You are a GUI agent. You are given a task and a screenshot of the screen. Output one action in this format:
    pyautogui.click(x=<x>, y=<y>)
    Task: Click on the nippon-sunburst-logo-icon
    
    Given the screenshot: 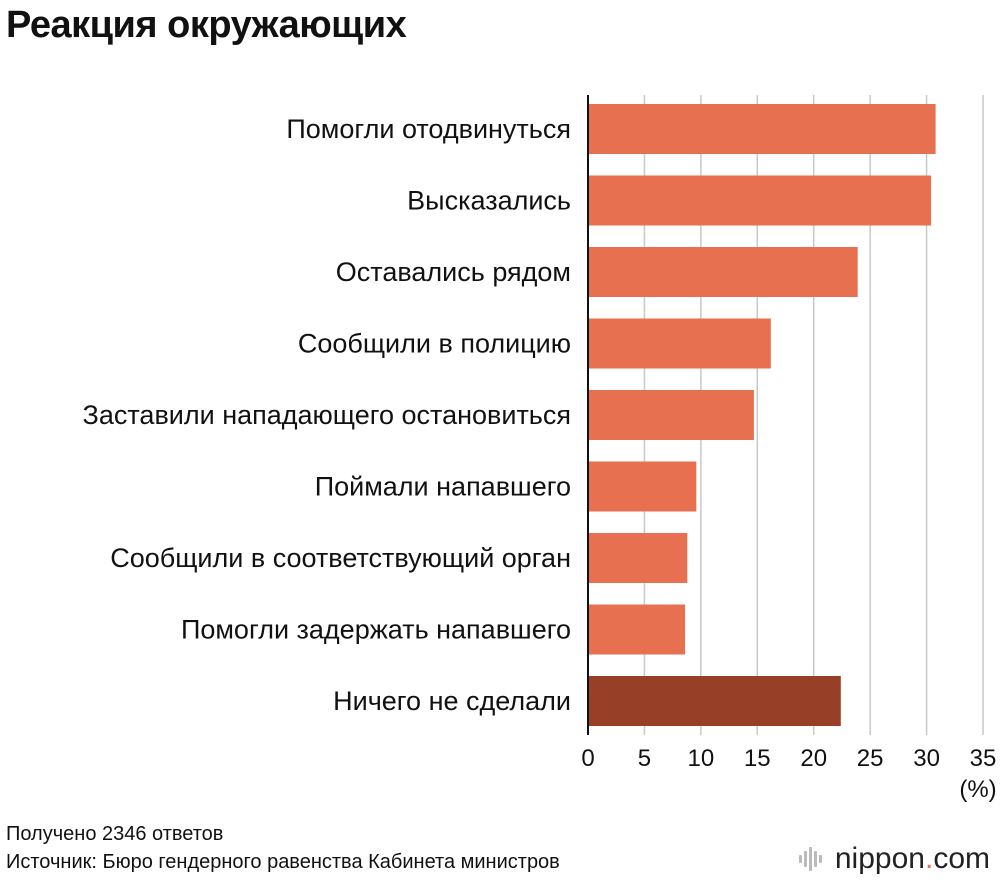 What is the action you would take?
    pyautogui.click(x=810, y=859)
    